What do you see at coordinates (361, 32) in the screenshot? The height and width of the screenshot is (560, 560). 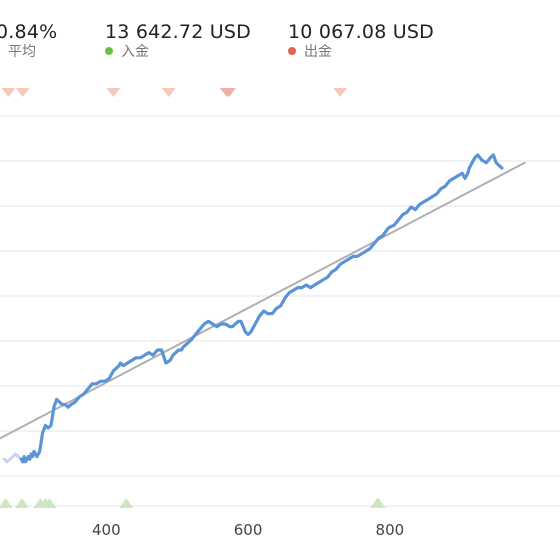 I see `withdrawal-value: 10 067.08 USD` at bounding box center [361, 32].